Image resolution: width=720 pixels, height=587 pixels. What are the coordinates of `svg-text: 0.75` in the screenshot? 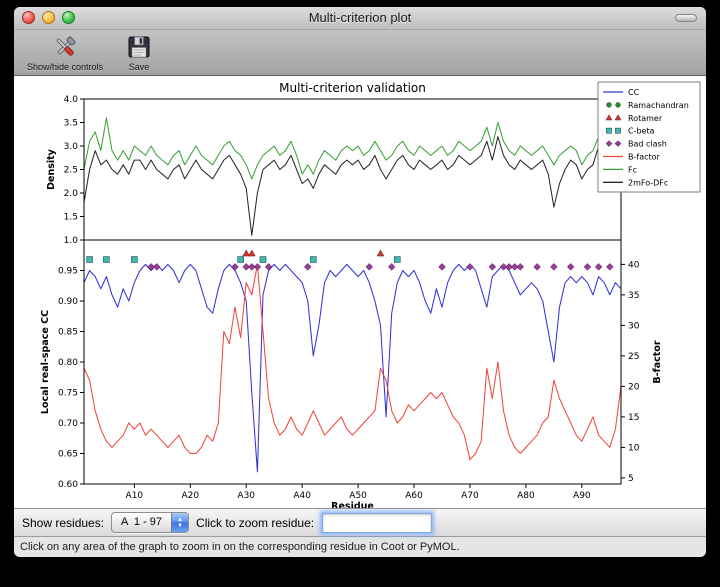 It's located at (68, 394).